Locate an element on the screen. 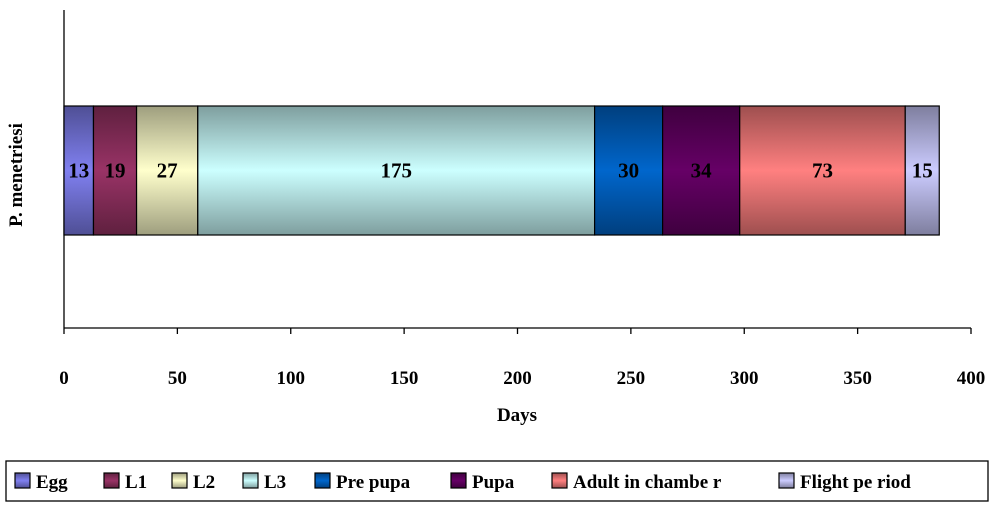  x-axis-title: Days is located at coordinates (517, 415).